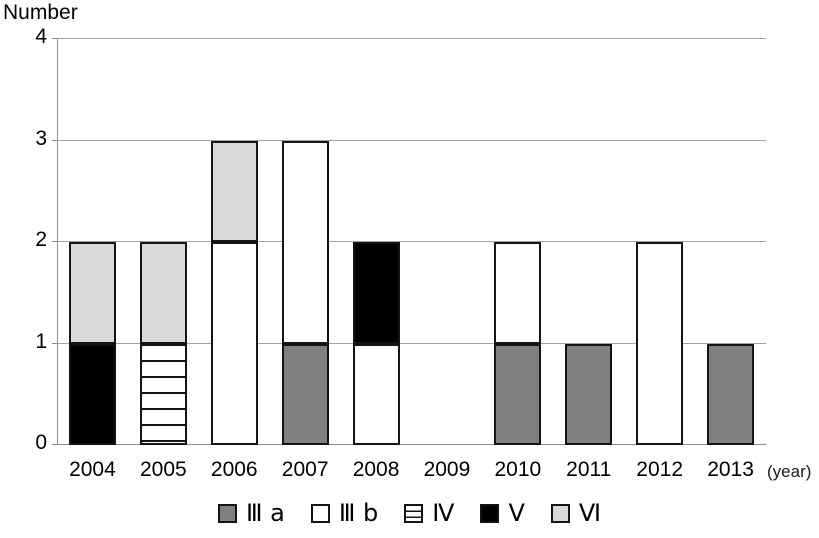 The height and width of the screenshot is (538, 819). What do you see at coordinates (41, 36) in the screenshot?
I see `y-tick-label-4: 4` at bounding box center [41, 36].